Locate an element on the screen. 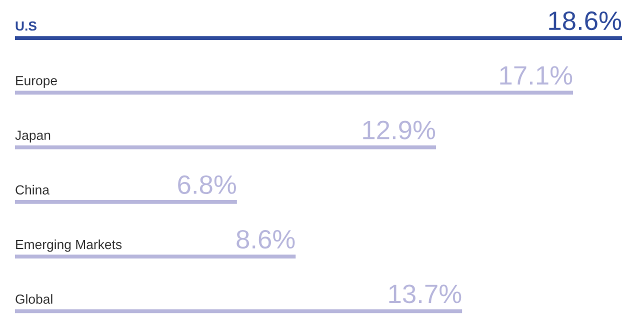  data-label: 6.8% is located at coordinates (207, 184).